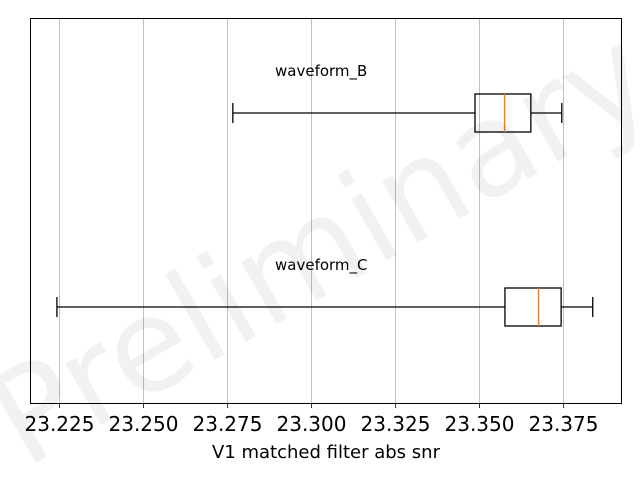 This screenshot has width=640, height=480. Describe the element at coordinates (144, 424) in the screenshot. I see `x-tick-label: 23.250` at that location.